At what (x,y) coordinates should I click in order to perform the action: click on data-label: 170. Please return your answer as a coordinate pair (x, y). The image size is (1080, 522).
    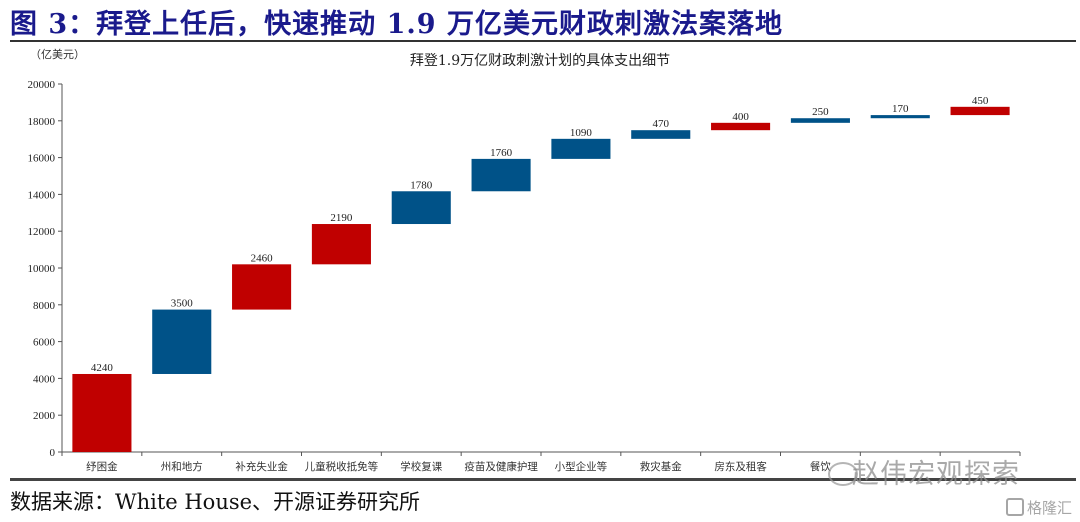
    Looking at the image, I should click on (900, 109).